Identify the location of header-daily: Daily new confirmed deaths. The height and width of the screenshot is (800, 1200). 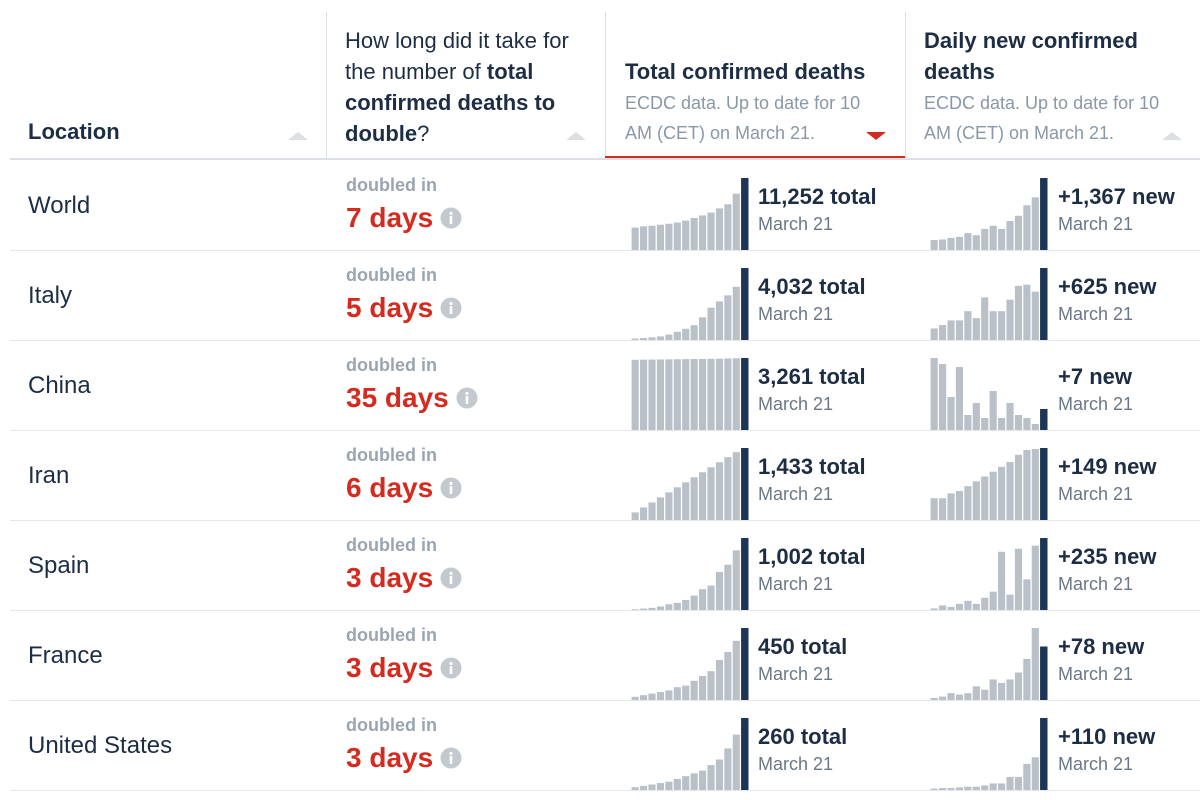
(1031, 56).